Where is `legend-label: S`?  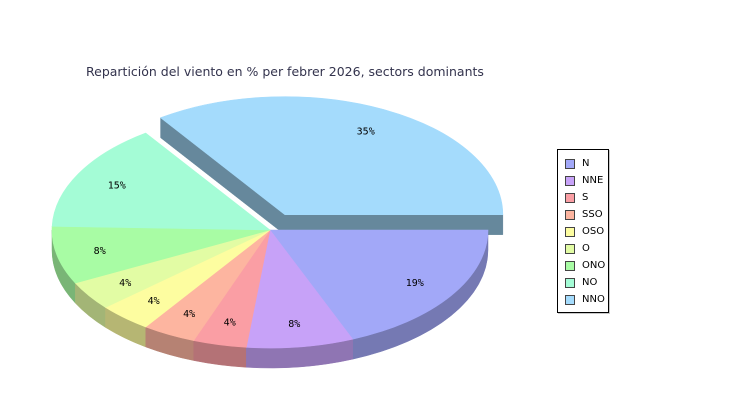 legend-label: S is located at coordinates (585, 197).